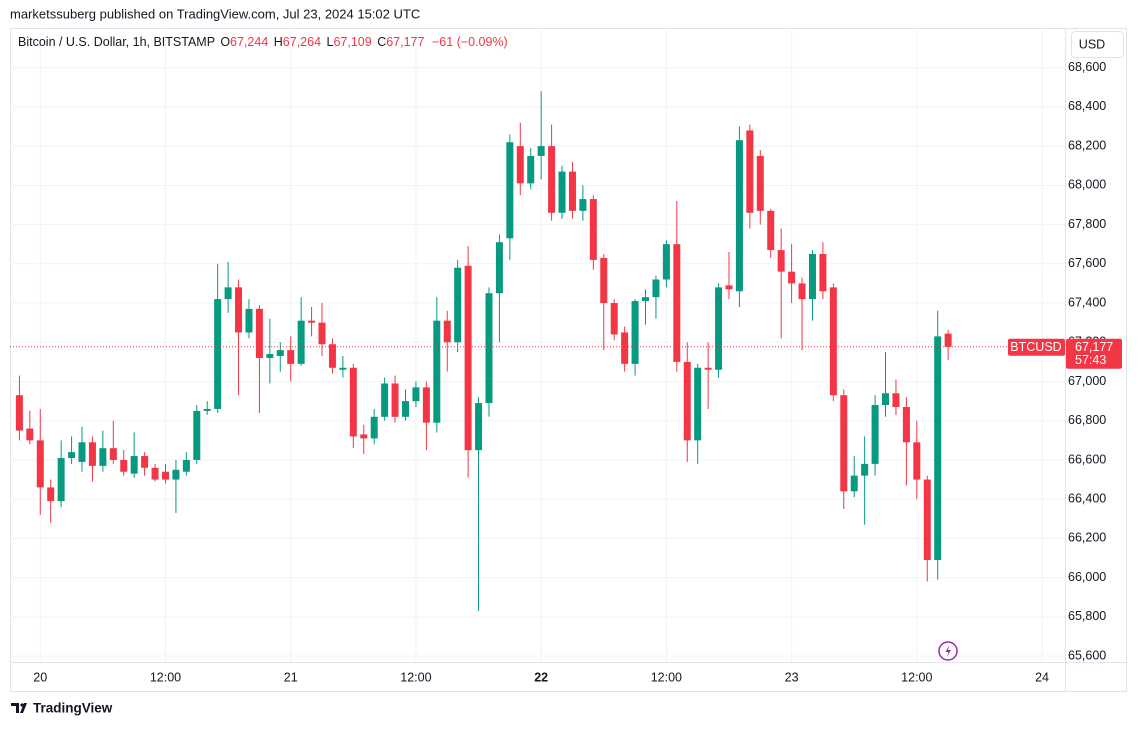 The image size is (1137, 731). Describe the element at coordinates (1087, 538) in the screenshot. I see `y-tick-label: 66,200` at that location.